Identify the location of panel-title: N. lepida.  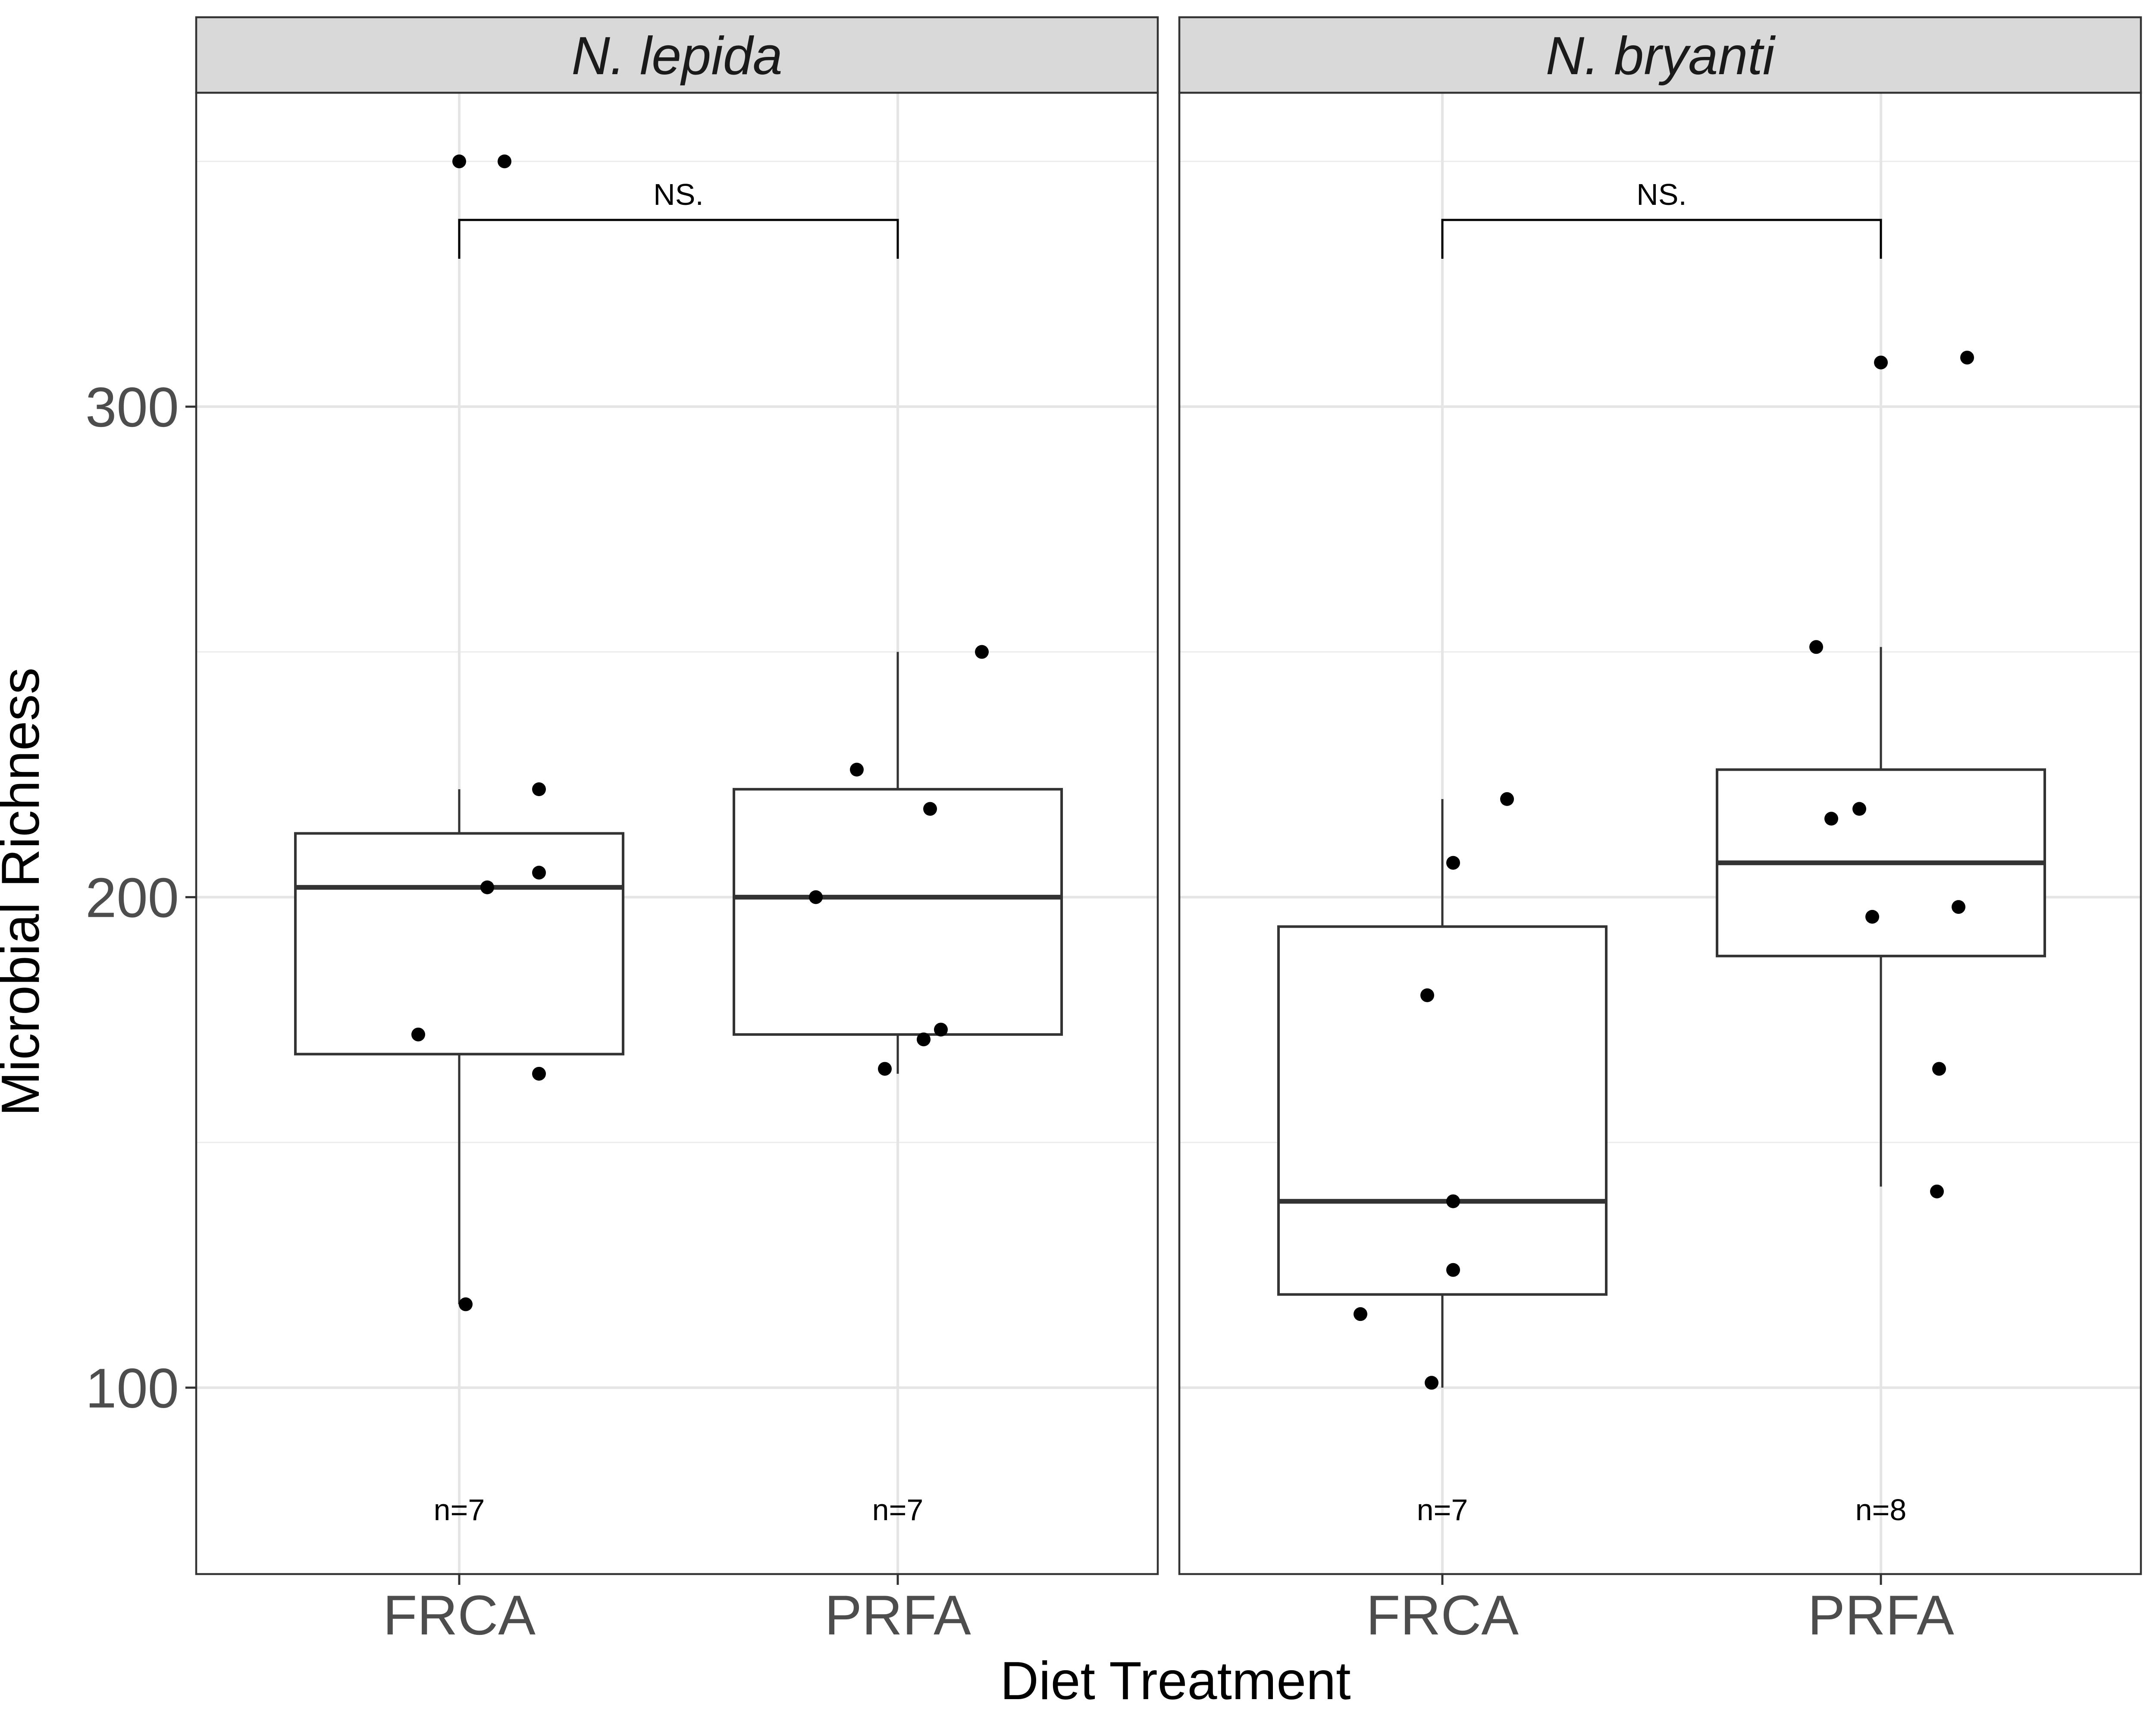
(676, 56).